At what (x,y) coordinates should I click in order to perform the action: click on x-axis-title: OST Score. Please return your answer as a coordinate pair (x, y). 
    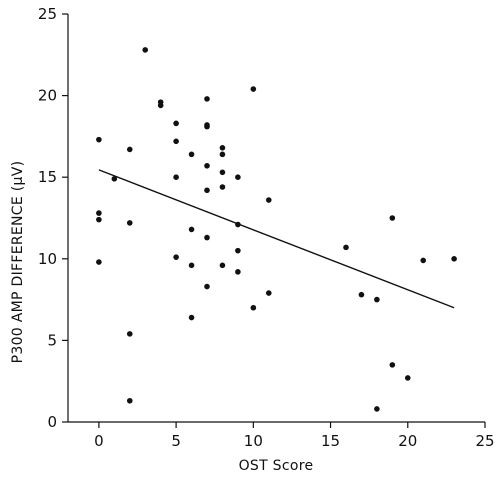
    Looking at the image, I should click on (276, 466).